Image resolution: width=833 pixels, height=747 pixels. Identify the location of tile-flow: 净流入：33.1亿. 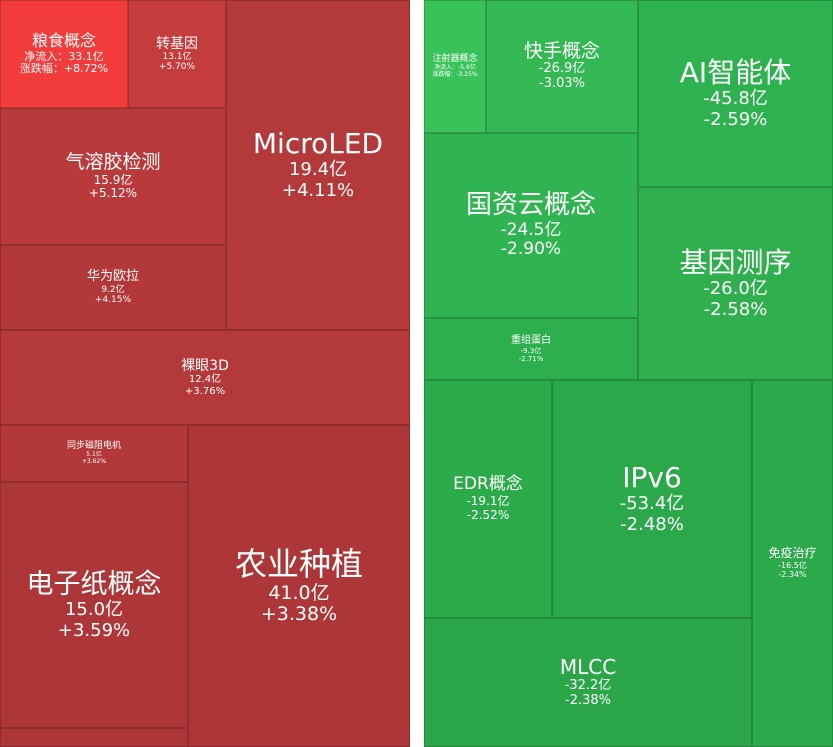
(64, 56).